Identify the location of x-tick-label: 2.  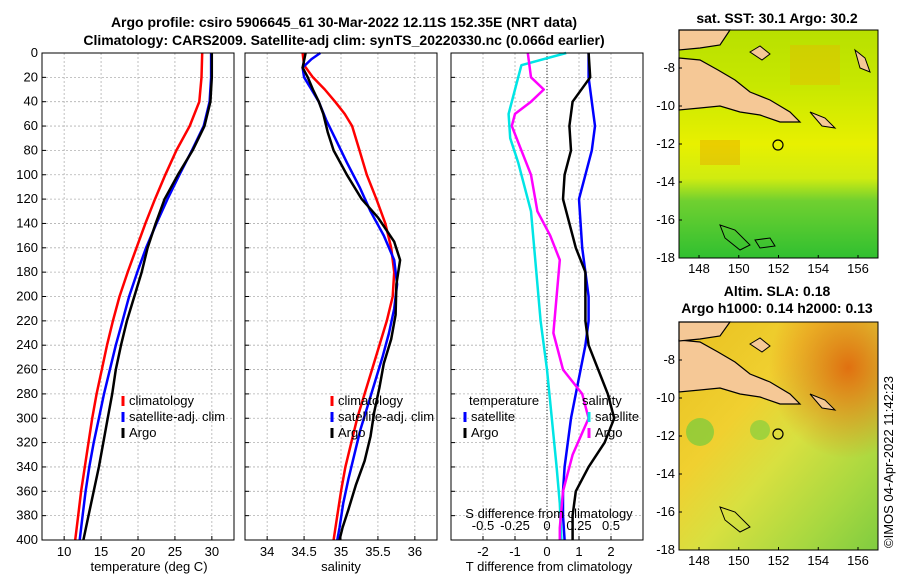
(610, 551).